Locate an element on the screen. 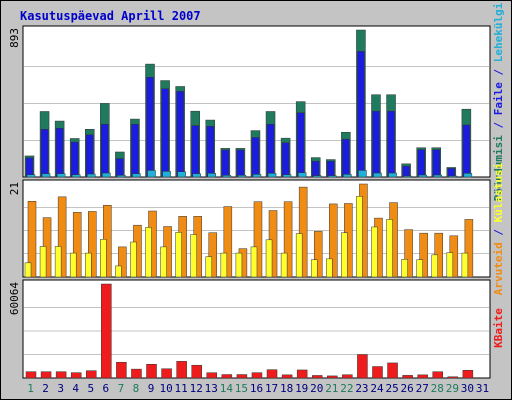  day-label-30: 30 is located at coordinates (467, 388).